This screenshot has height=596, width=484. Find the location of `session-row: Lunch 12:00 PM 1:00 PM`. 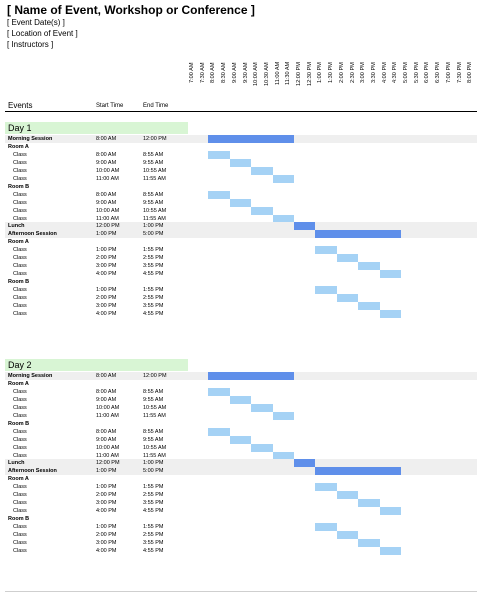

session-row: Lunch 12:00 PM 1:00 PM is located at coordinates (241, 226).